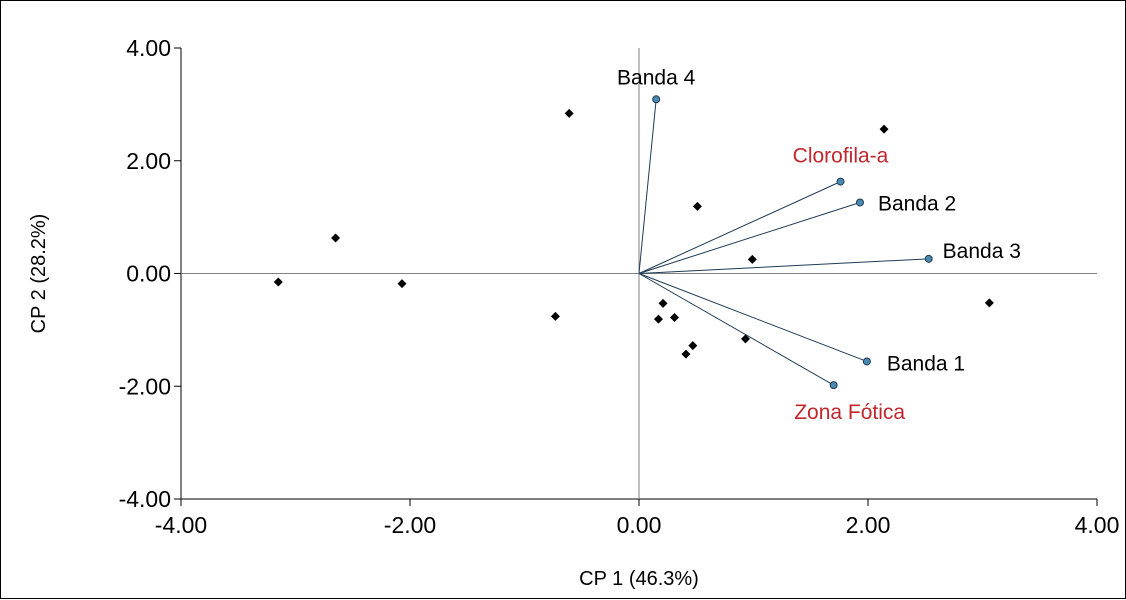 The height and width of the screenshot is (600, 1126). I want to click on y-axis-title: CP 2 (28.2%), so click(39, 274).